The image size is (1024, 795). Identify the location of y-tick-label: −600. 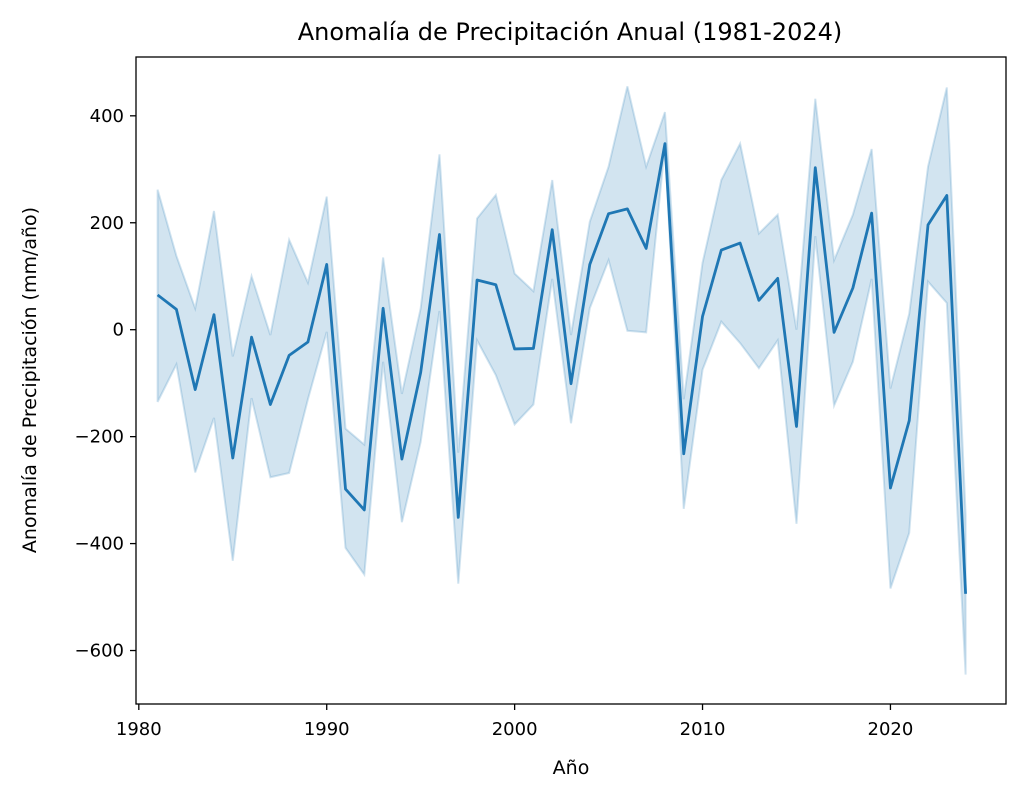
(99, 651).